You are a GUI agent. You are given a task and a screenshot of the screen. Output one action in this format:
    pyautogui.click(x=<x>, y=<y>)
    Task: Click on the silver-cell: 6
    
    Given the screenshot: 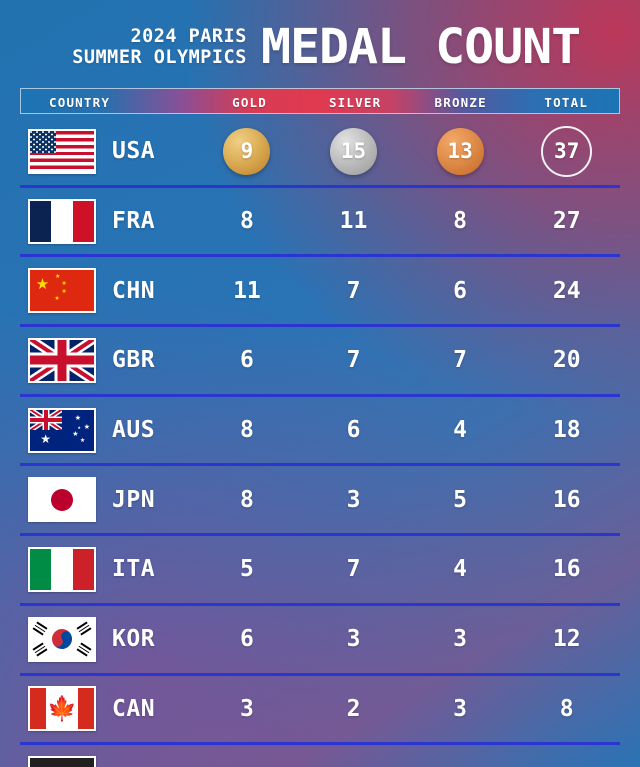 What is the action you would take?
    pyautogui.click(x=353, y=430)
    